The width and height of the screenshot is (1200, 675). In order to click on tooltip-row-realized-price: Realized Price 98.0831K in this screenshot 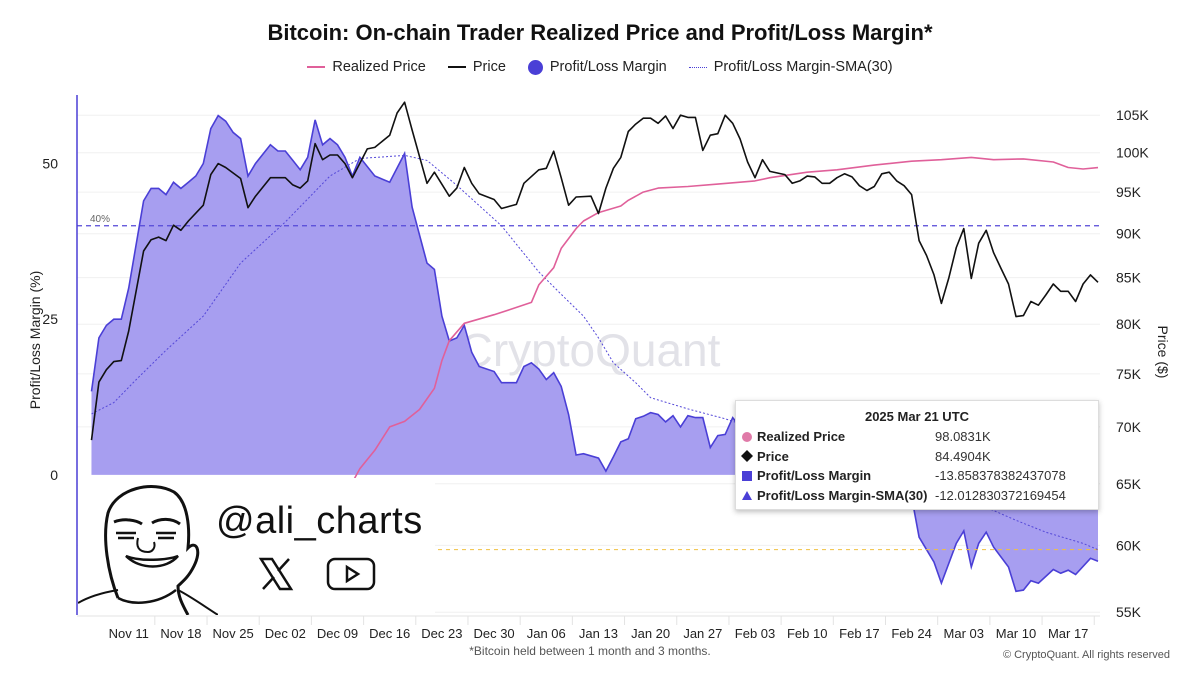, I will do `click(917, 437)`.